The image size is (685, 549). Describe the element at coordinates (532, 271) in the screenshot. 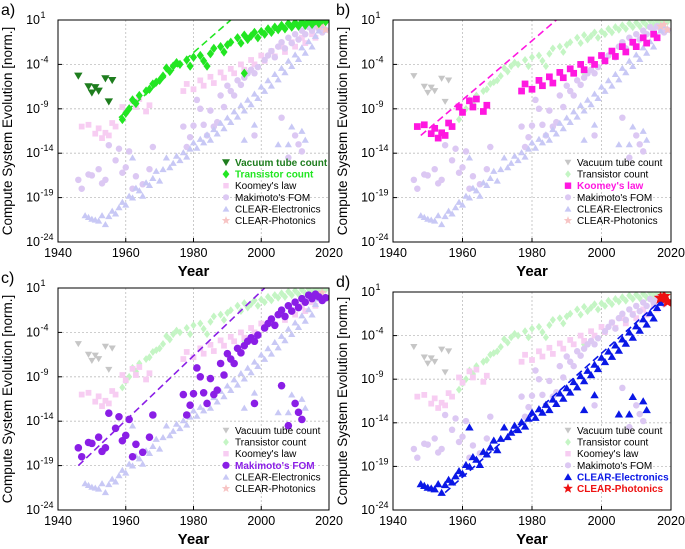

I see `x-axis-label: Year` at that location.